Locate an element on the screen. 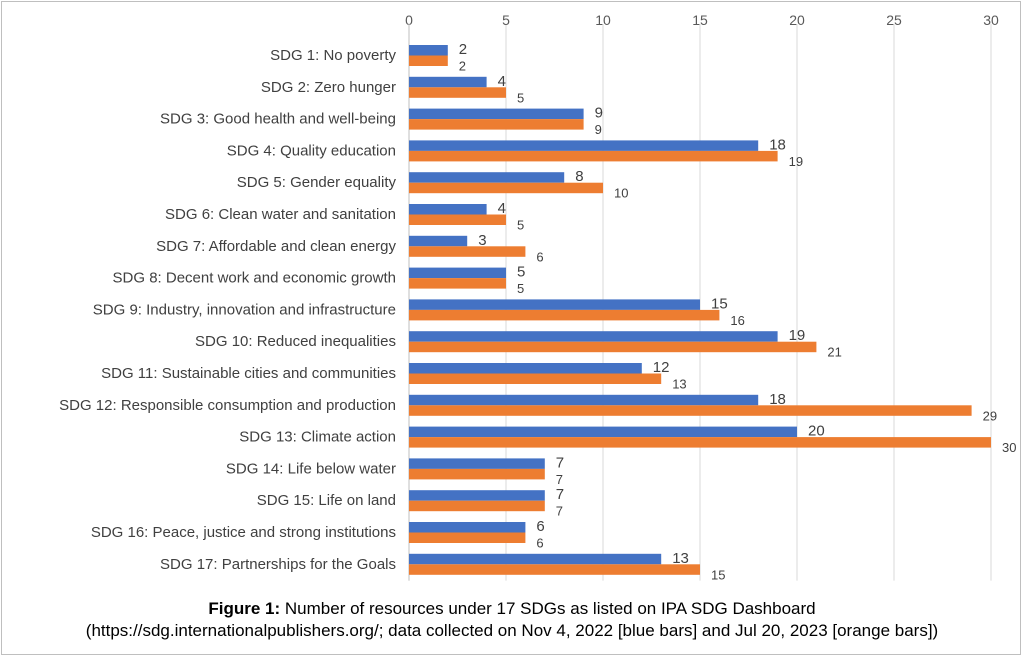 The image size is (1024, 658). data-label-blue: 20 is located at coordinates (816, 431).